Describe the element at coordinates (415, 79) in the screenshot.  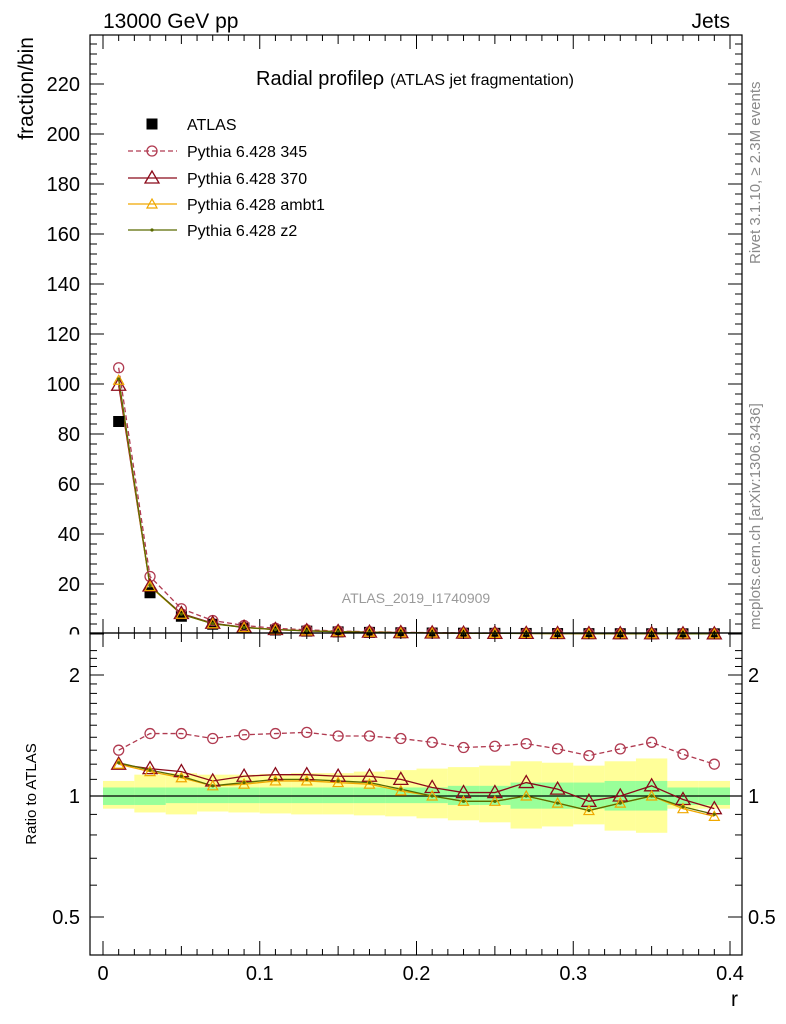
I see `chart-title: Radial profileρ (ATLAS jet fragmentation)` at that location.